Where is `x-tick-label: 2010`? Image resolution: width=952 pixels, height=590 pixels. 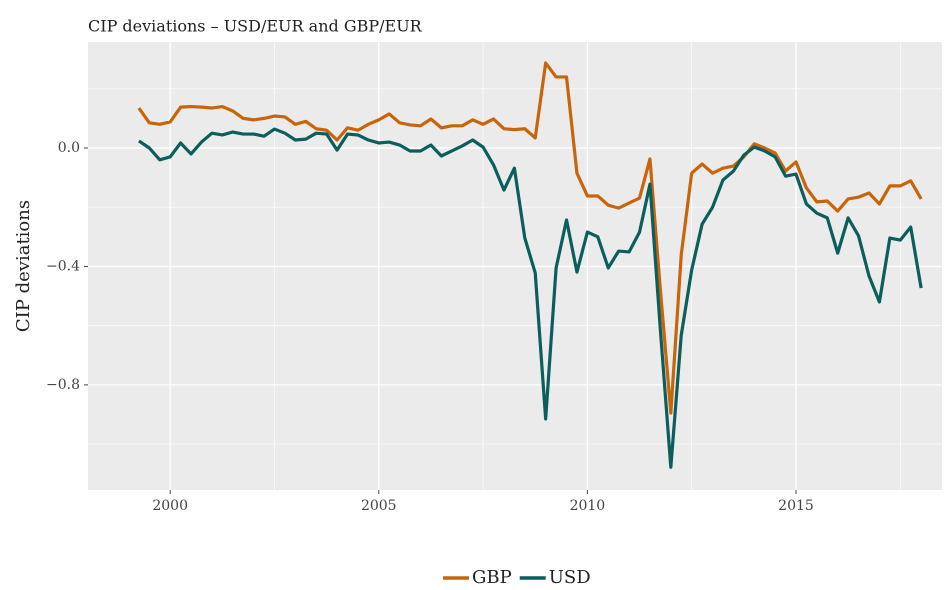
x-tick-label: 2010 is located at coordinates (588, 506).